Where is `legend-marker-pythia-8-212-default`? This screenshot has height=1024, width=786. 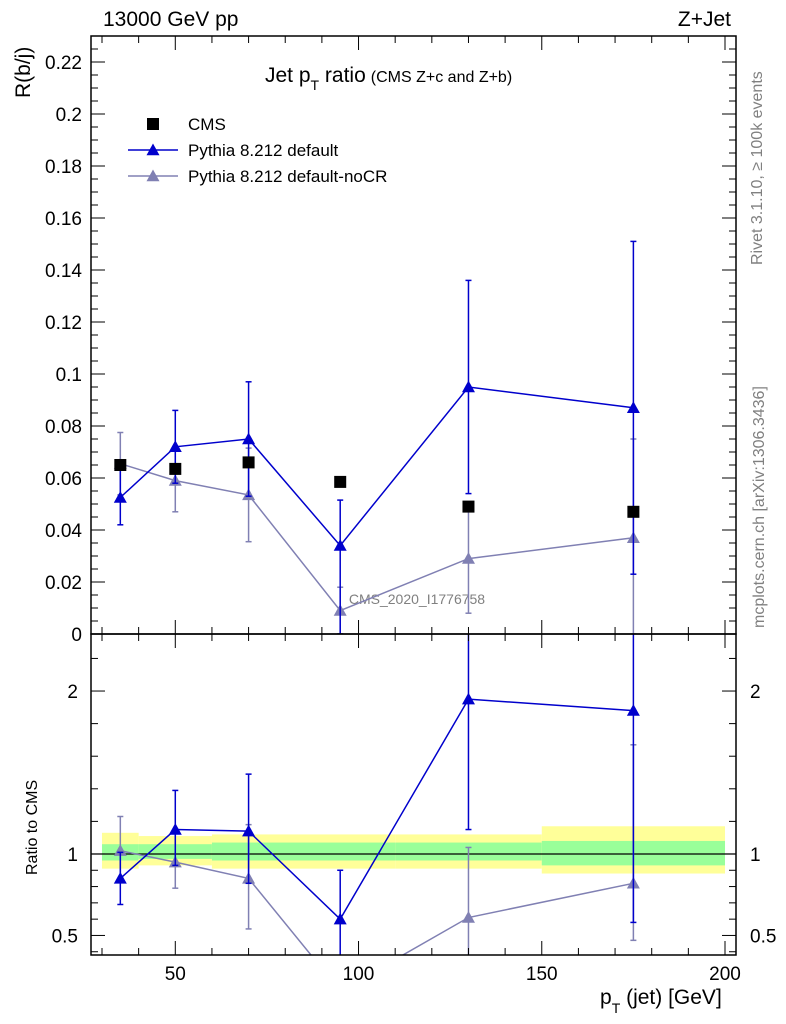 legend-marker-pythia-8-212-default is located at coordinates (153, 149).